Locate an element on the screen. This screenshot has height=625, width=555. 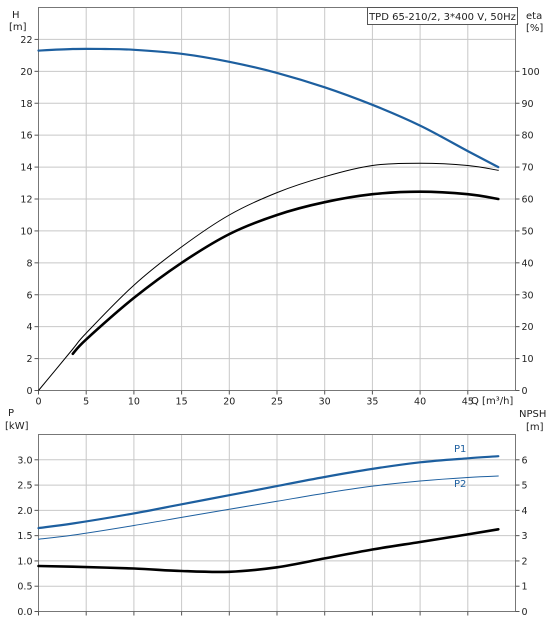
top-right-tick-label: 10 is located at coordinates (528, 359).